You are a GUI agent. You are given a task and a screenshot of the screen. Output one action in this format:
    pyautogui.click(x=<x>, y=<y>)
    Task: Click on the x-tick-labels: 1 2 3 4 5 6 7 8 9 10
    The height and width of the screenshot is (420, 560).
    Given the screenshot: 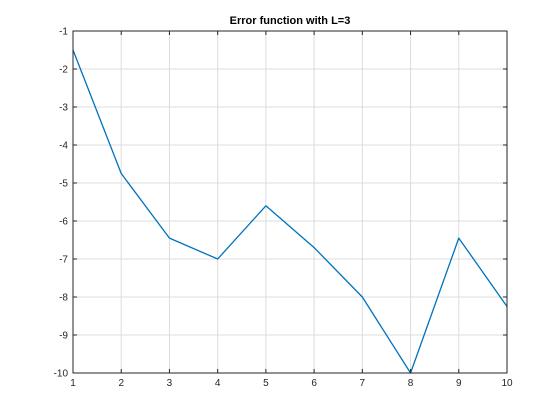 What is the action you would take?
    pyautogui.click(x=291, y=383)
    